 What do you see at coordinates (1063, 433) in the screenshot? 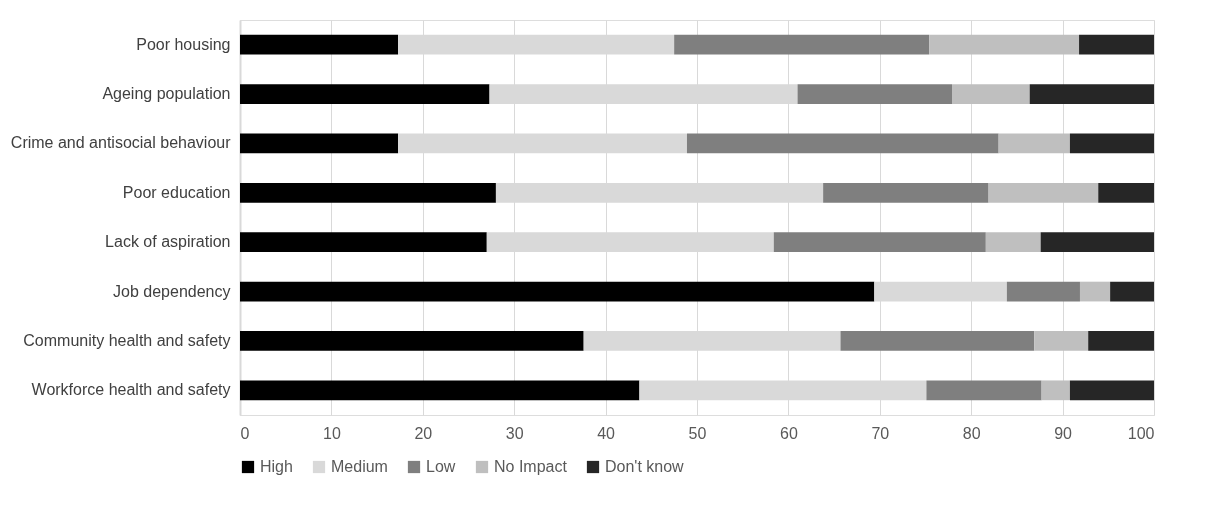
I see `x-tick-label: 90` at bounding box center [1063, 433].